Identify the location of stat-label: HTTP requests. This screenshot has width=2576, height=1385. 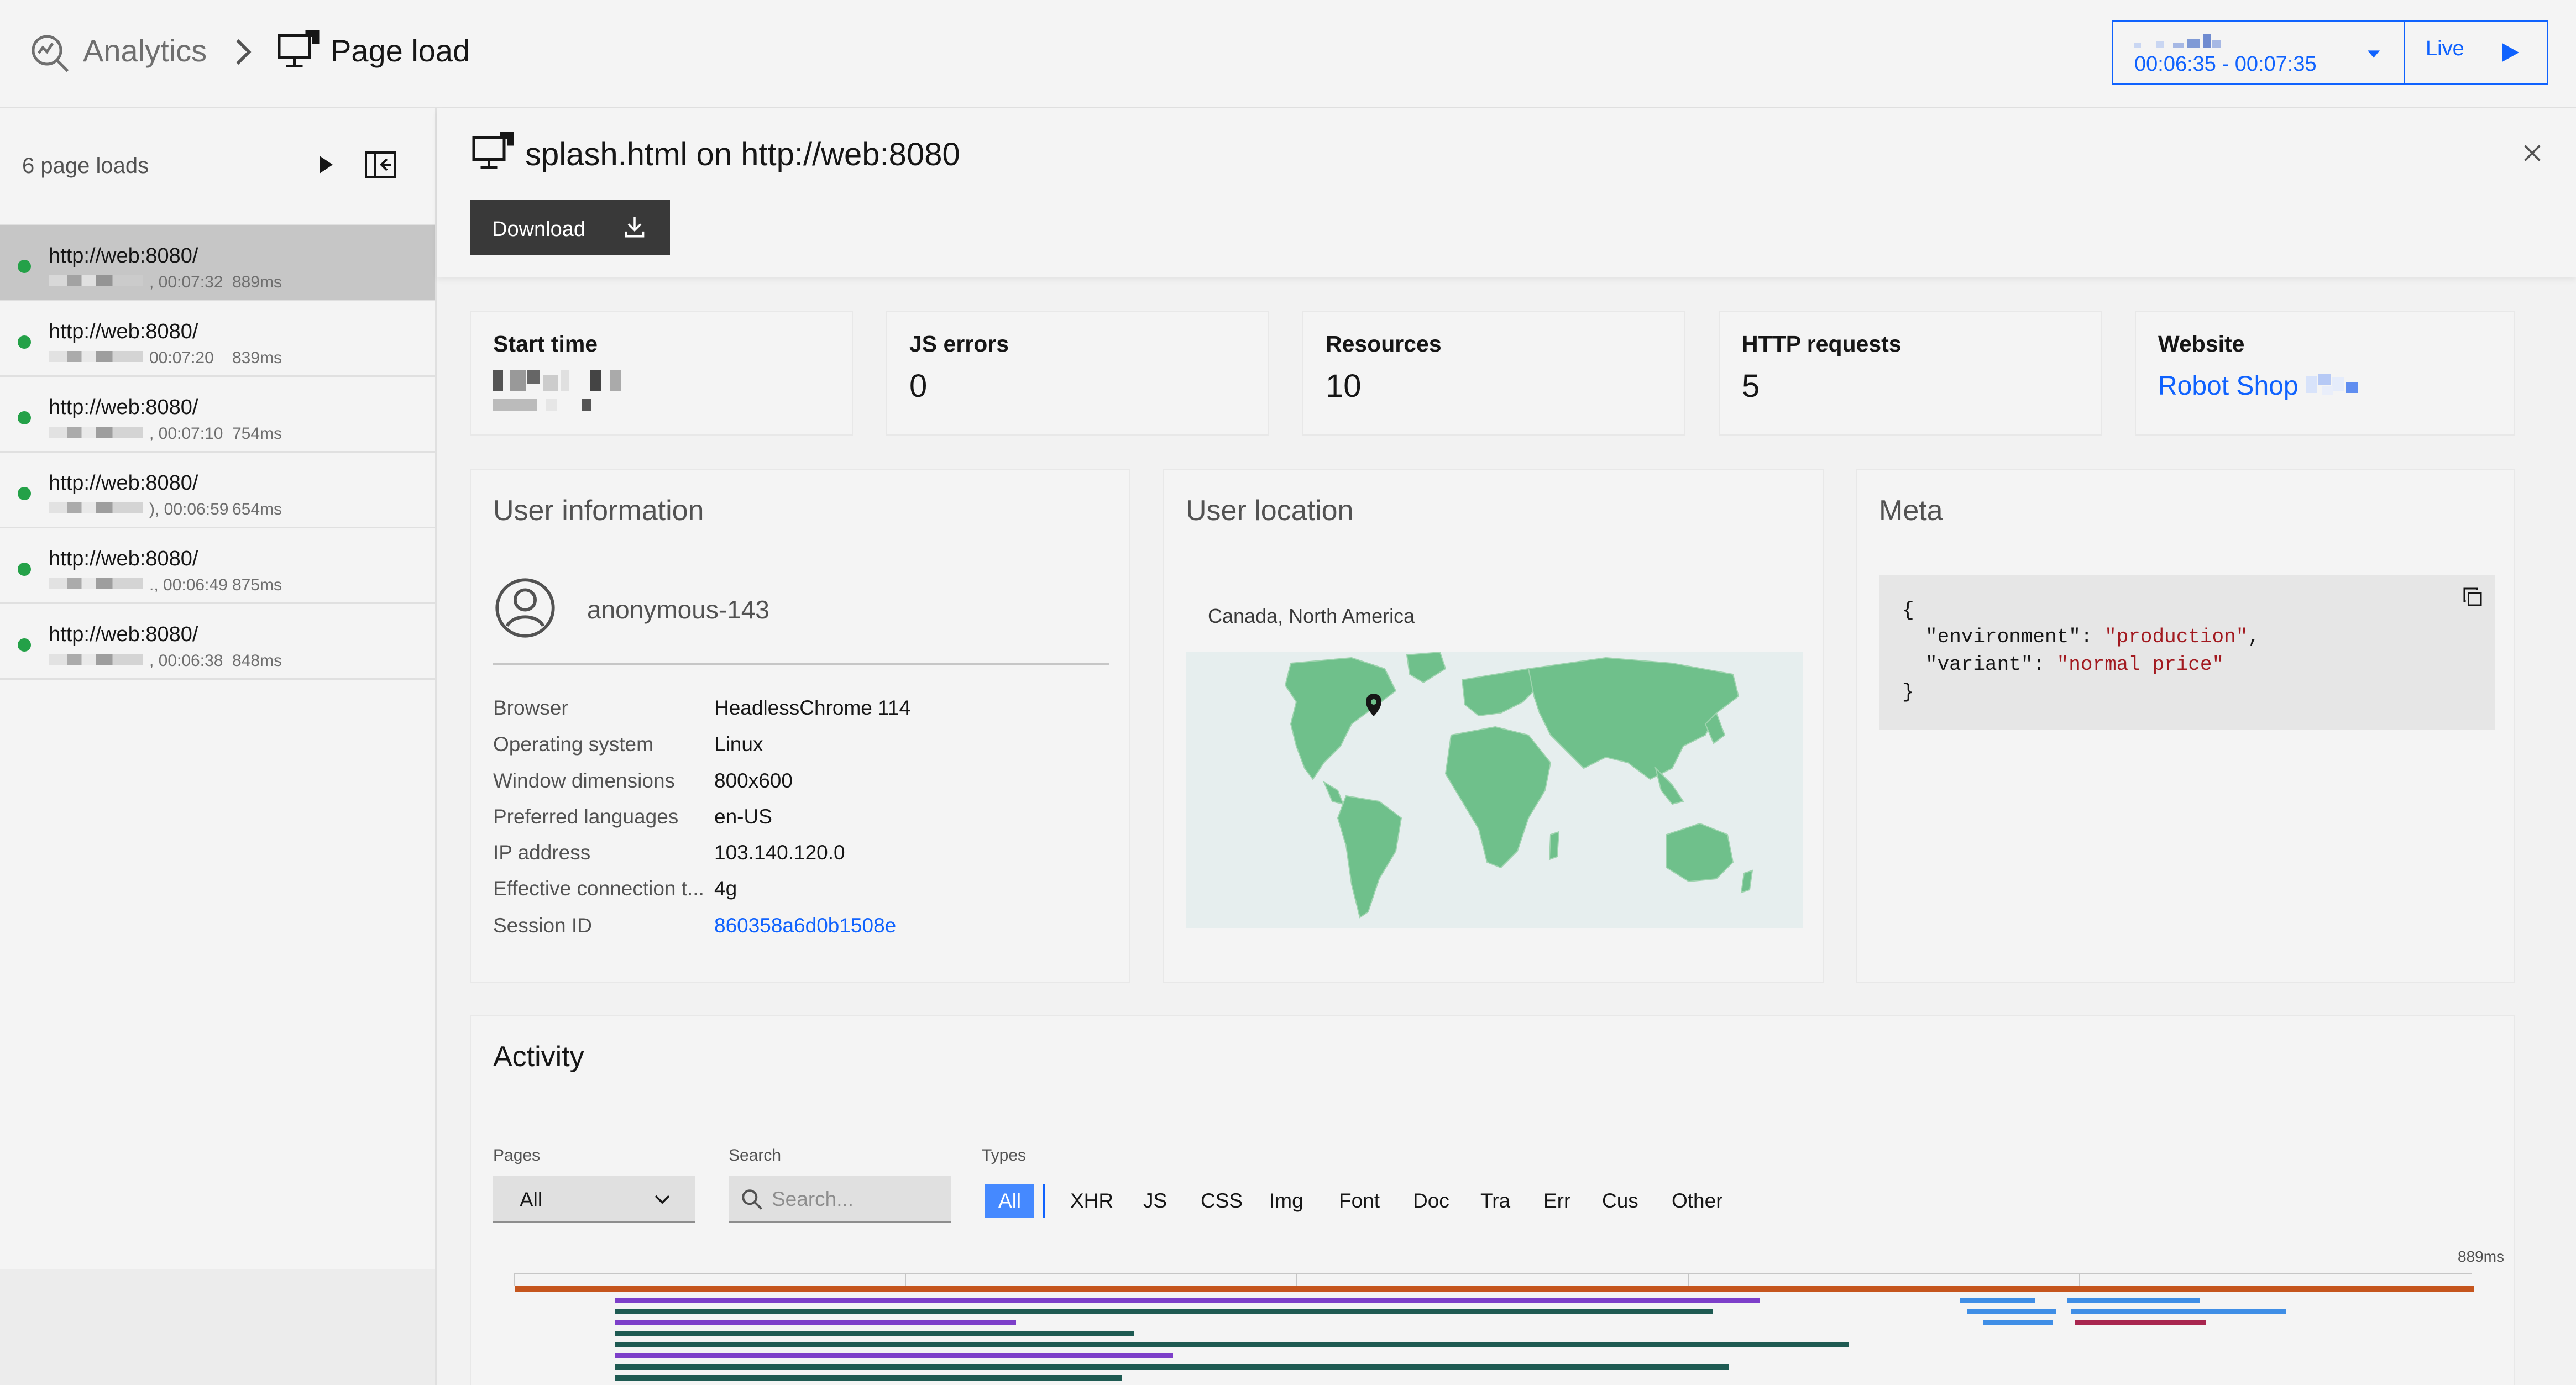
(1822, 344).